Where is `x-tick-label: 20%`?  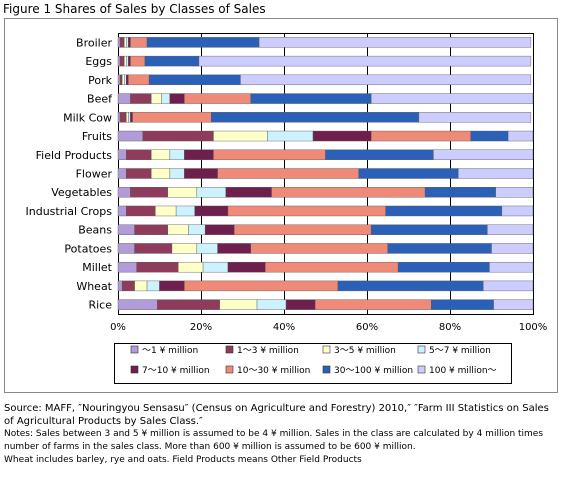
x-tick-label: 20% is located at coordinates (201, 327).